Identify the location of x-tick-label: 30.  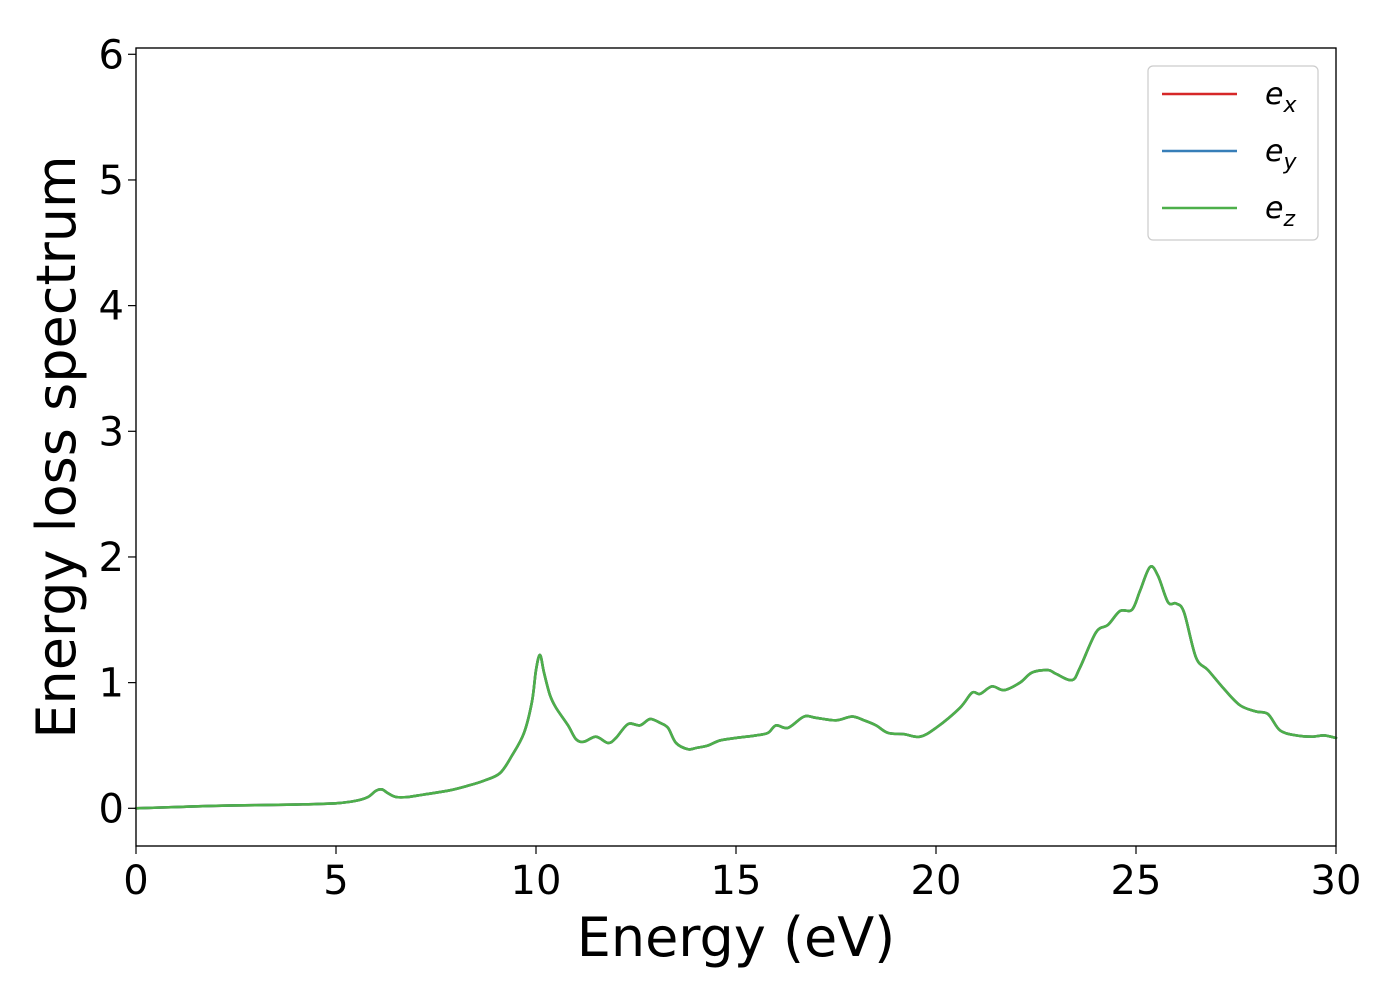
(1336, 881).